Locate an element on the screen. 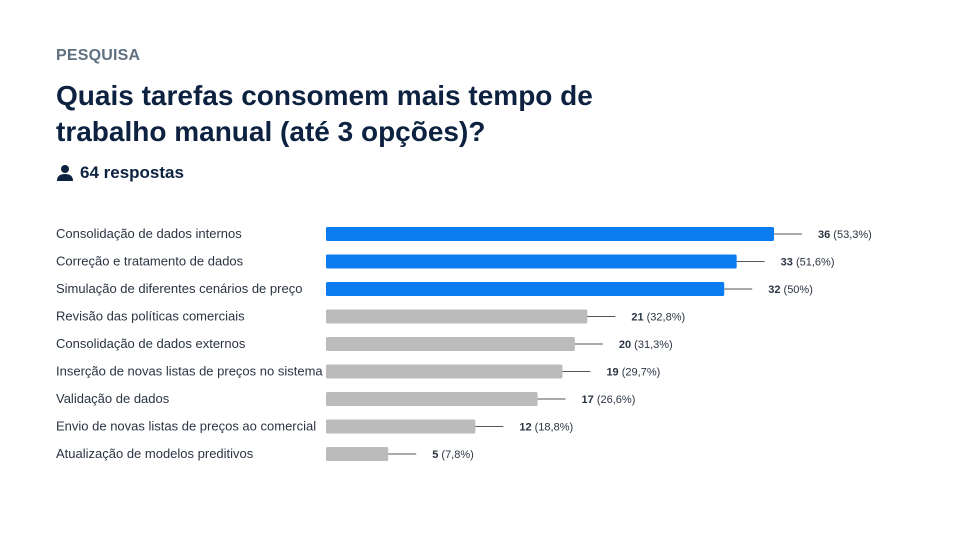 The height and width of the screenshot is (540, 960). value-label: 5 (7,8%) is located at coordinates (453, 455).